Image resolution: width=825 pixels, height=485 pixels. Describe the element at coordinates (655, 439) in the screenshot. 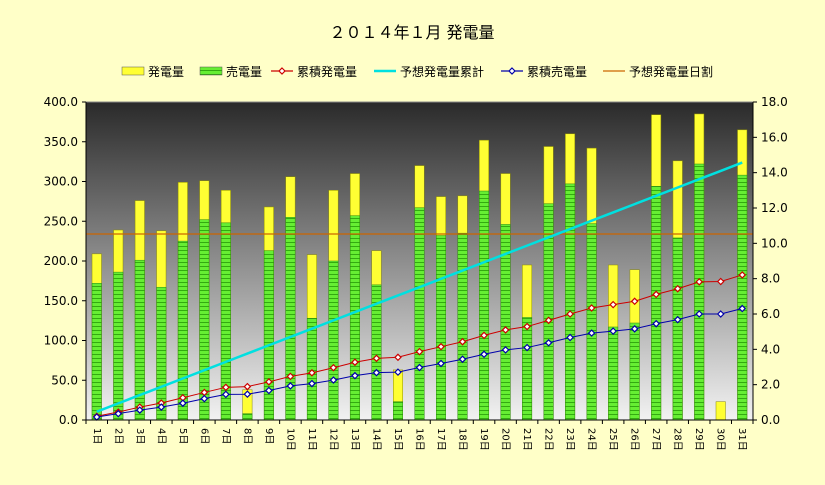

I see `x-tick-label: 27日` at that location.